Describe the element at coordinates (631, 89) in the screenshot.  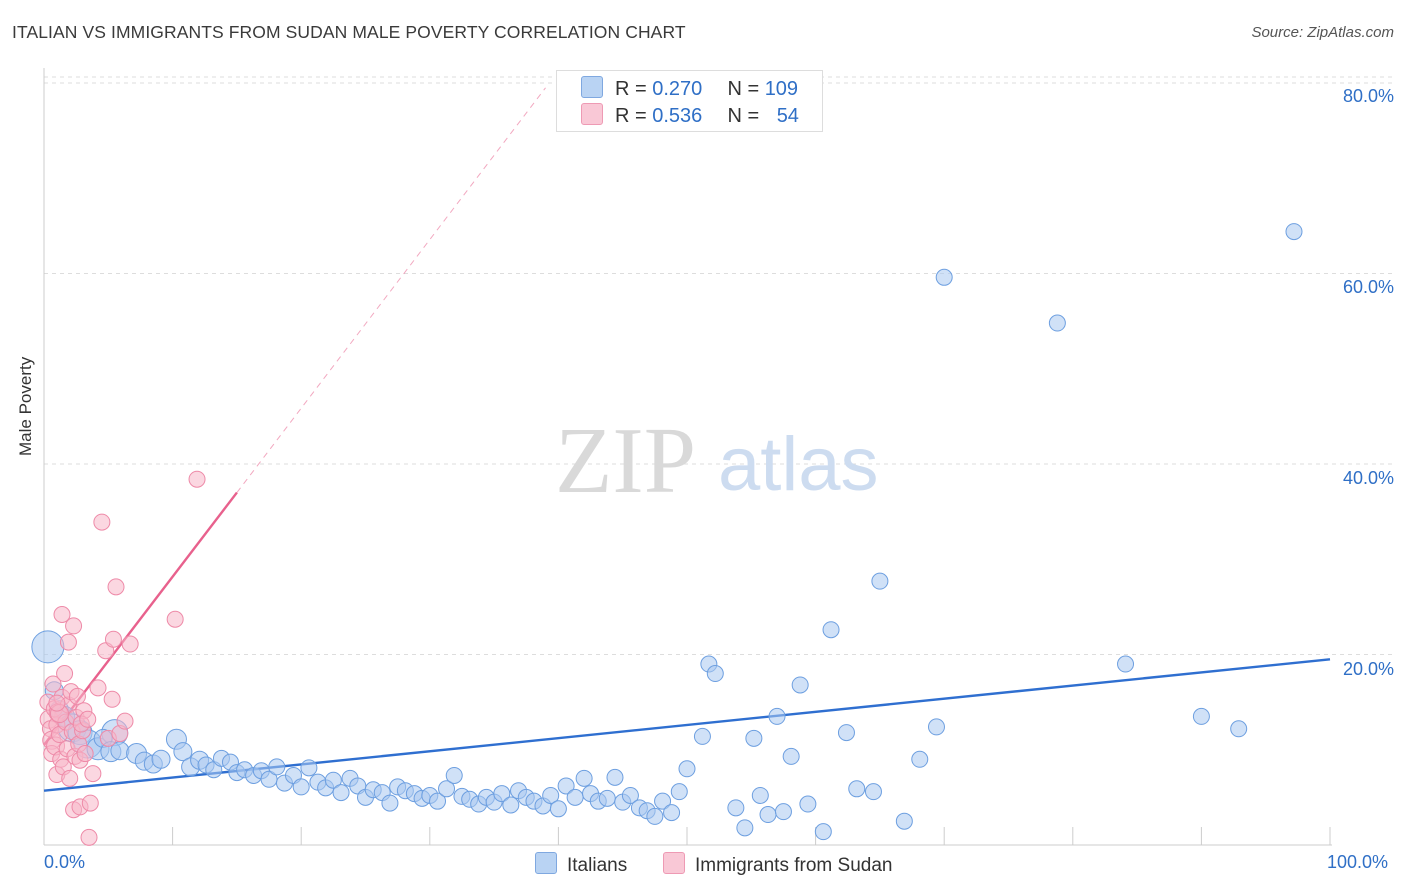
I see `italians-r-label: R =` at that location.